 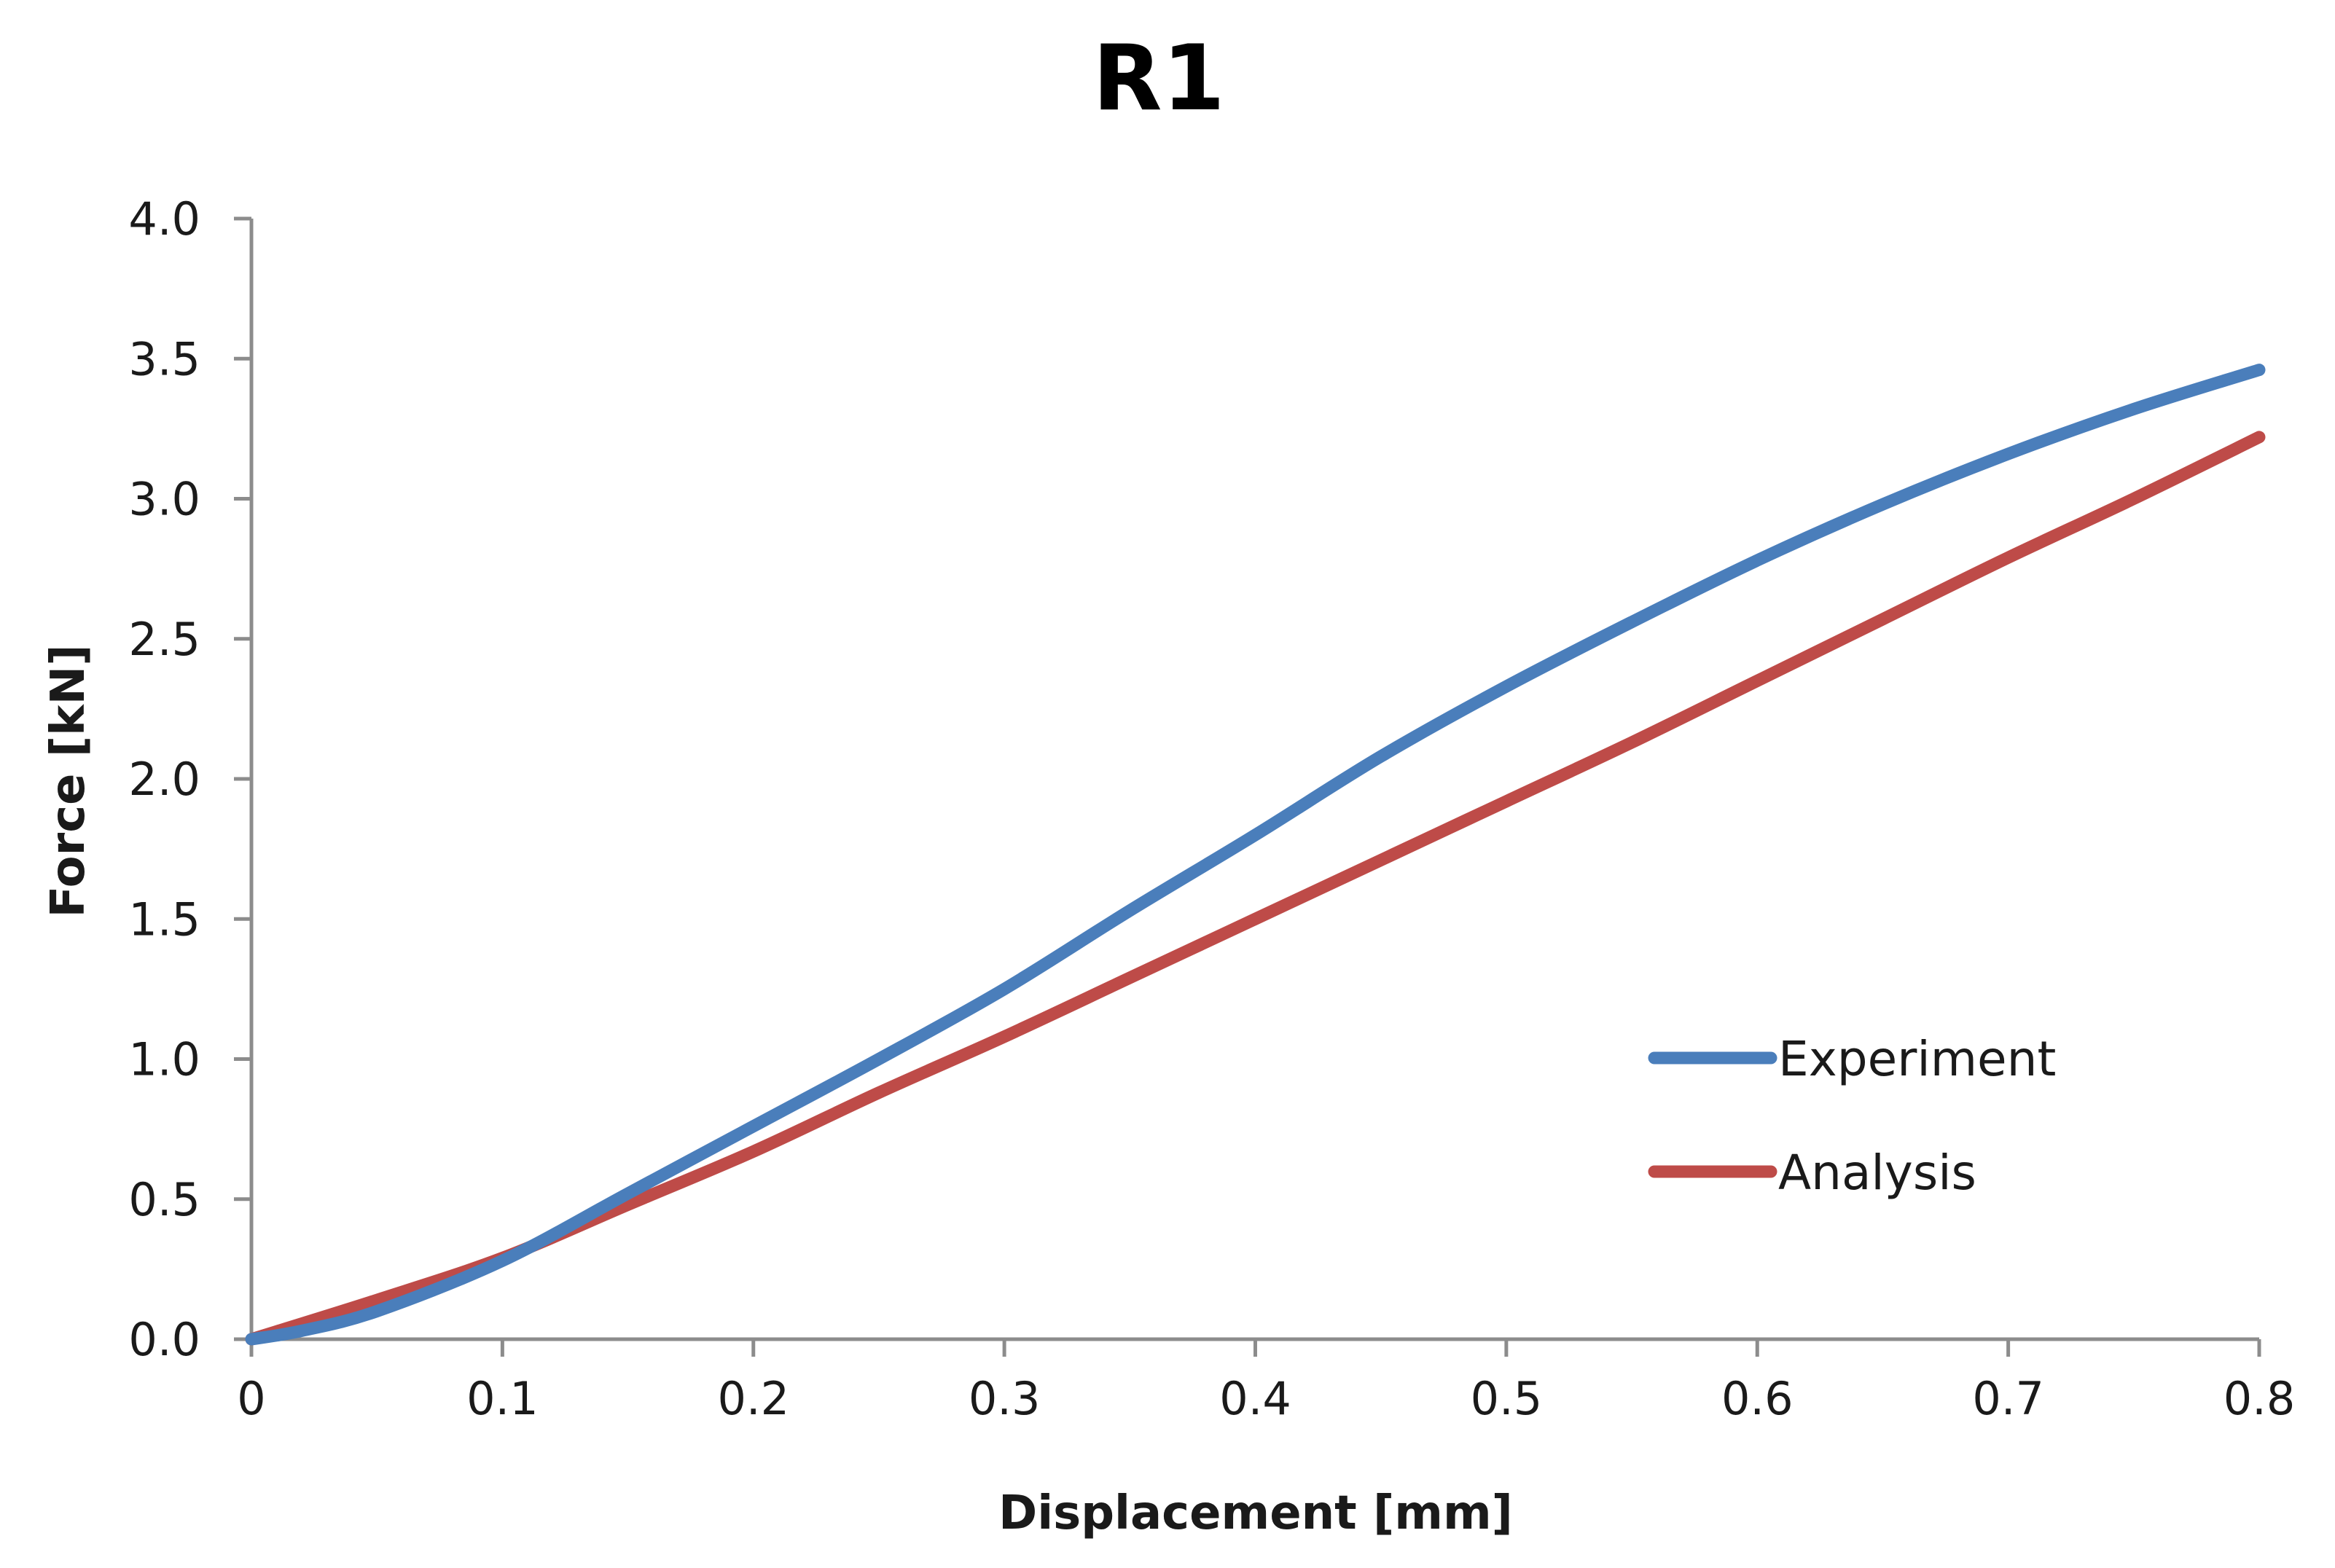 What do you see at coordinates (753, 1398) in the screenshot?
I see `x-tick-label: 0.2` at bounding box center [753, 1398].